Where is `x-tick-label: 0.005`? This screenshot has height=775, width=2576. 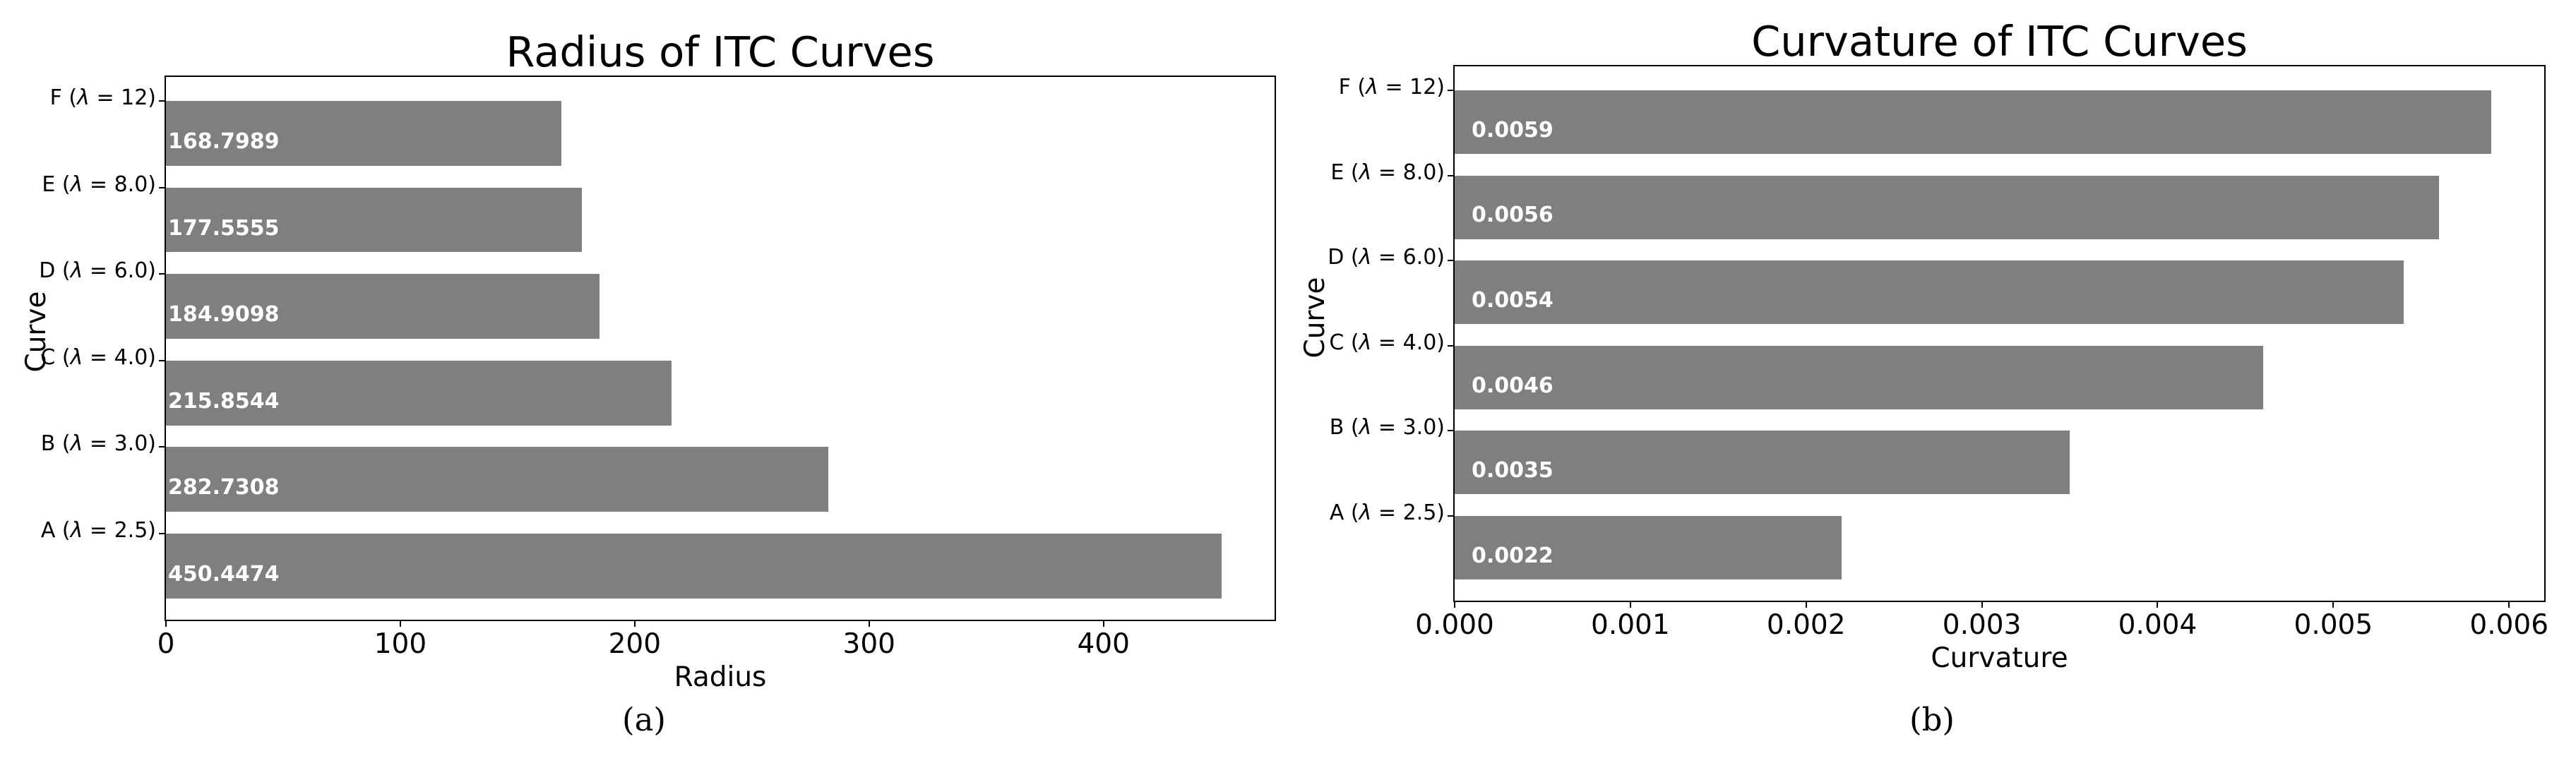
x-tick-label: 0.005 is located at coordinates (2333, 625).